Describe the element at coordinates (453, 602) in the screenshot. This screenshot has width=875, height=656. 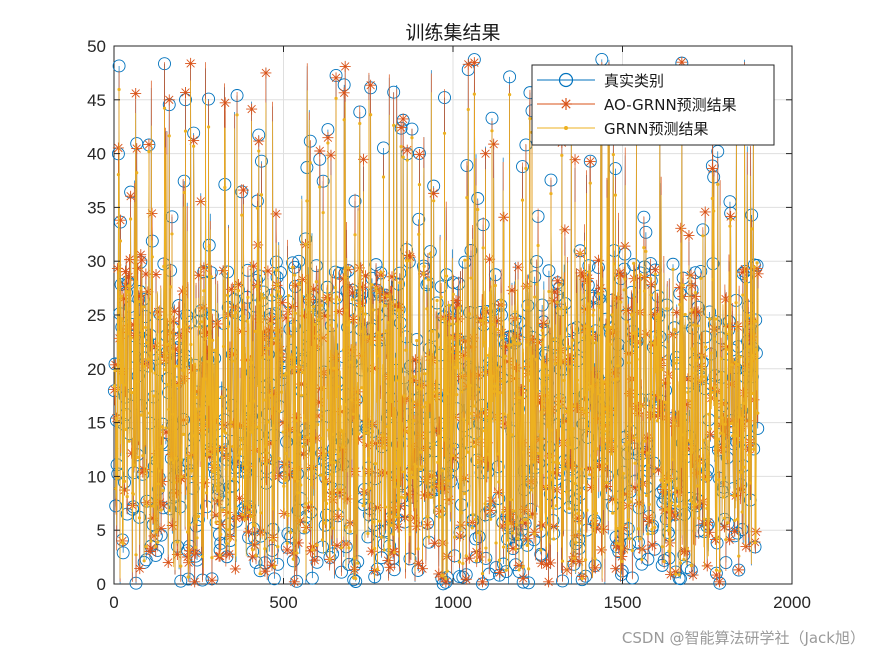
I see `x-tick-label: 1000` at that location.